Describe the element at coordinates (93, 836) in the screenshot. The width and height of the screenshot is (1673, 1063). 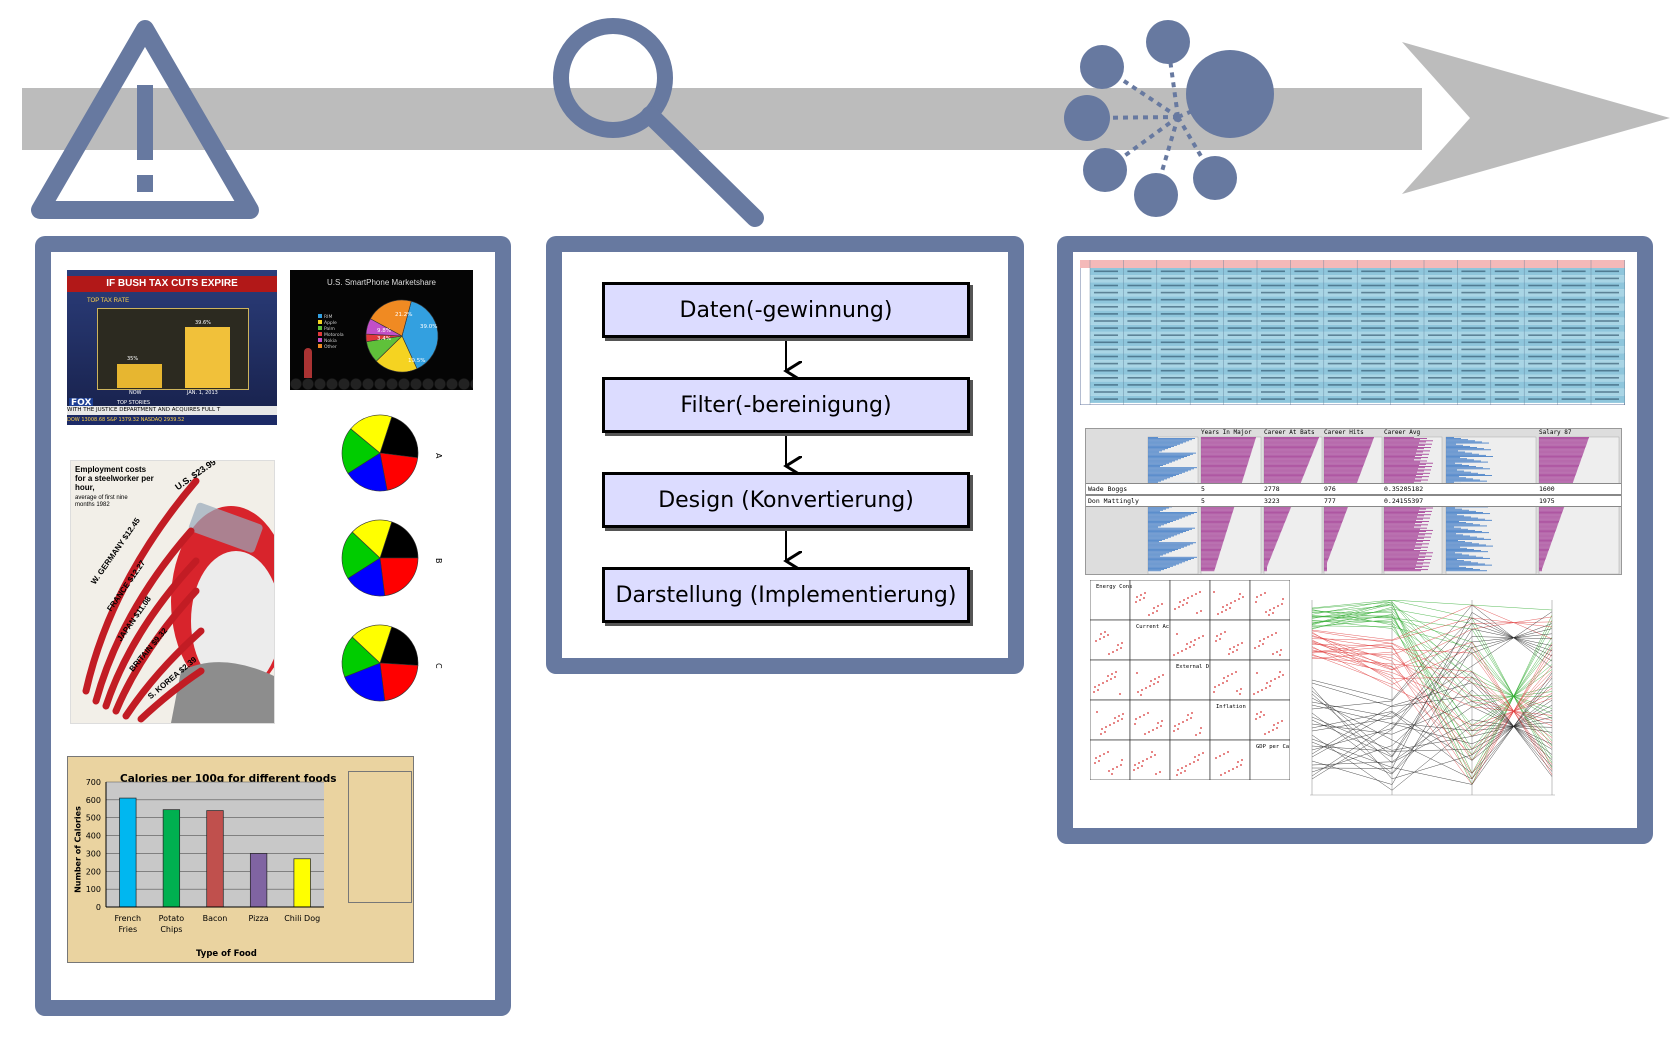
I see `calories-y-tick: 400` at that location.